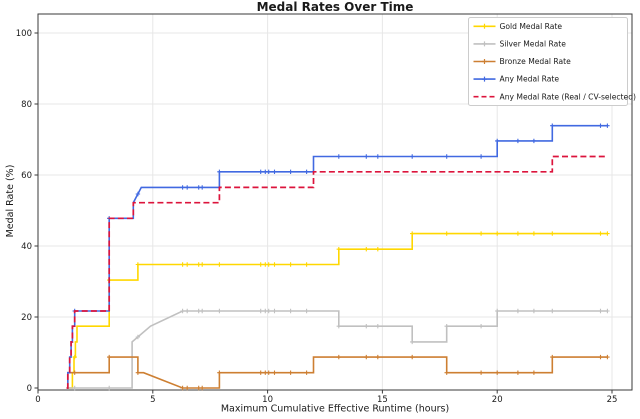 The width and height of the screenshot is (640, 419). I want to click on legend-item-gold-medal-rate: Gold Medal Rate, so click(518, 26).